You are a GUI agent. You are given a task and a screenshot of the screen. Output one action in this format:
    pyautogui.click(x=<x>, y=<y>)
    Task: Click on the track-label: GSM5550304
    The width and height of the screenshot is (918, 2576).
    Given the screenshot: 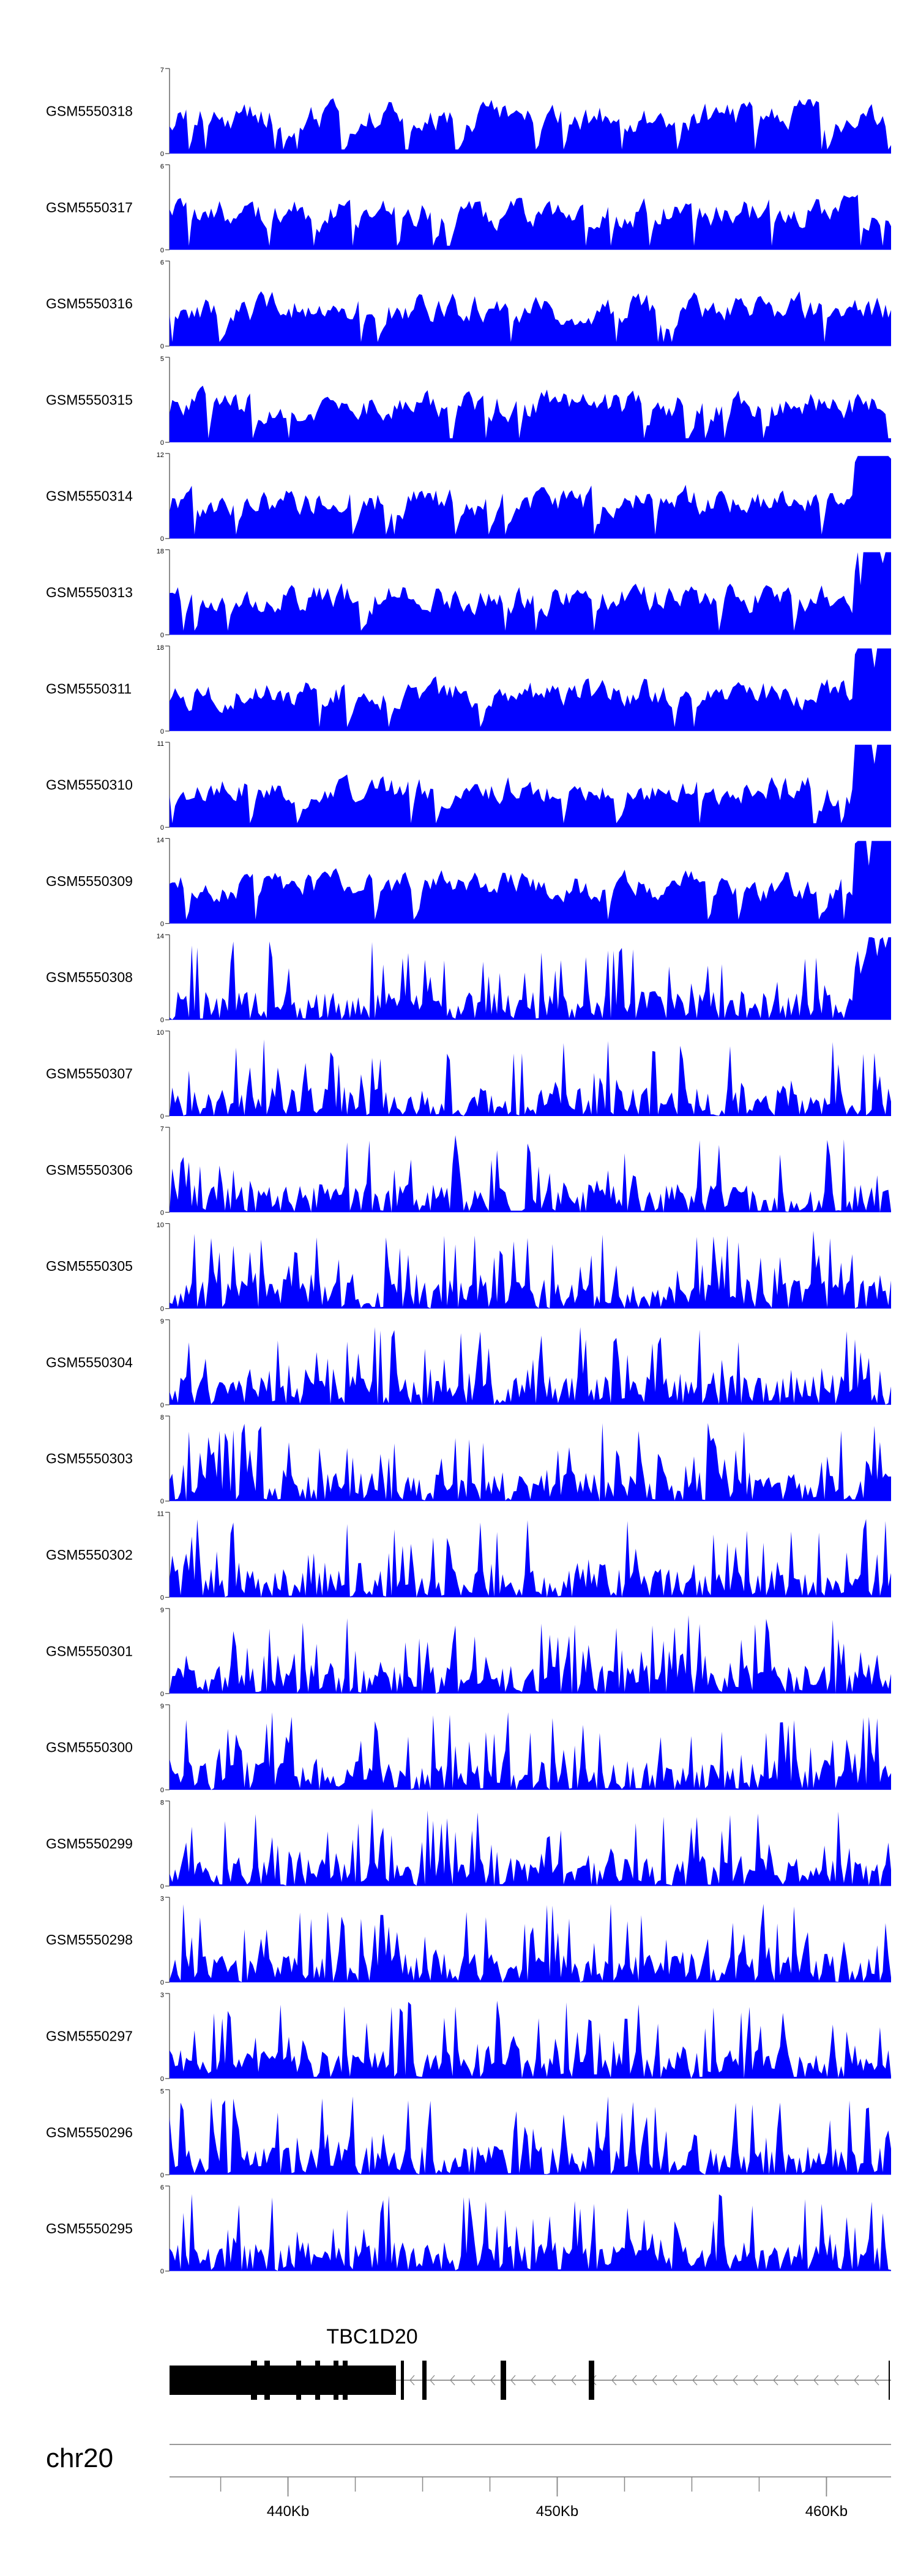 What is the action you would take?
    pyautogui.click(x=89, y=1362)
    